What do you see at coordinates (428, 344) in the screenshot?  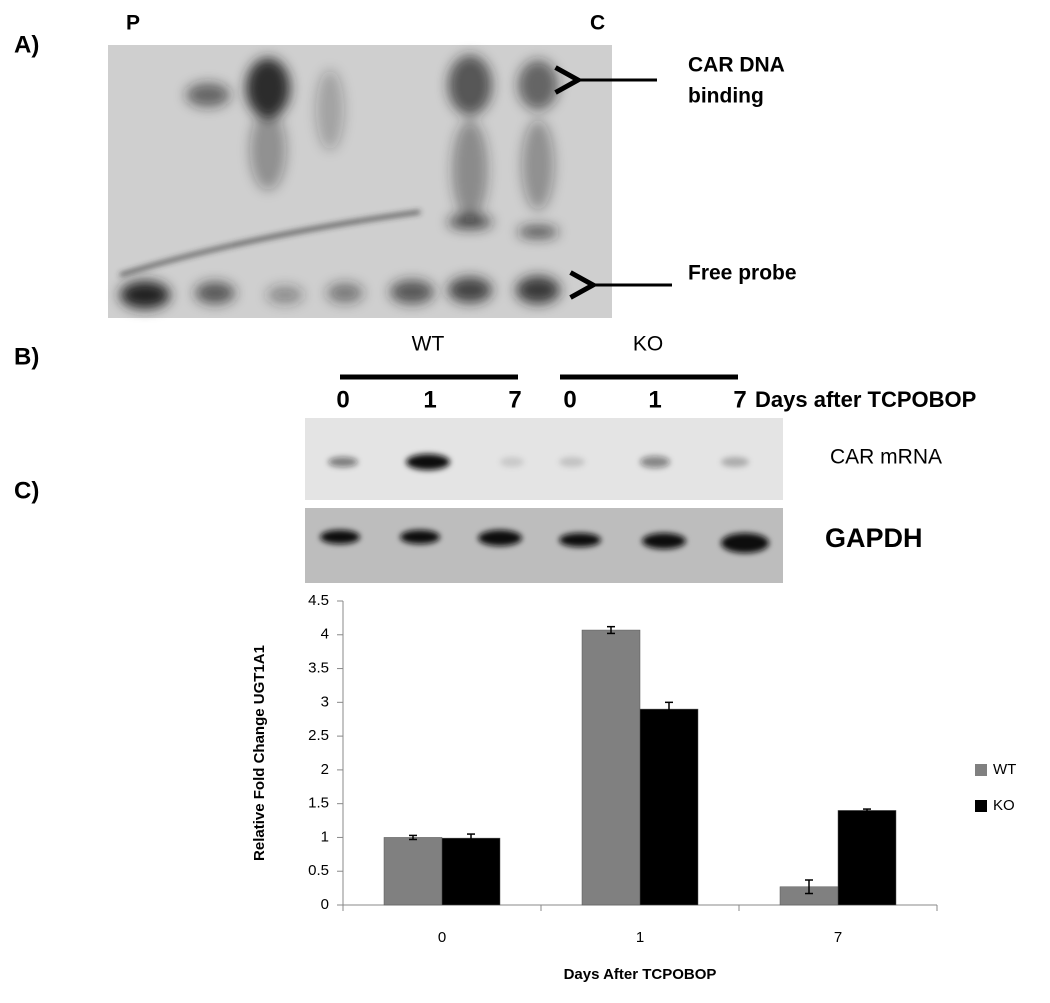 I see `group-label: WT` at bounding box center [428, 344].